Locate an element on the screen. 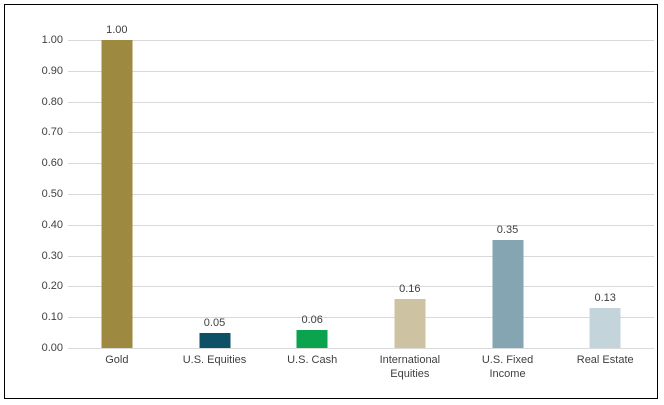 The height and width of the screenshot is (405, 664). y-tick-label: 0.20 is located at coordinates (52, 286).